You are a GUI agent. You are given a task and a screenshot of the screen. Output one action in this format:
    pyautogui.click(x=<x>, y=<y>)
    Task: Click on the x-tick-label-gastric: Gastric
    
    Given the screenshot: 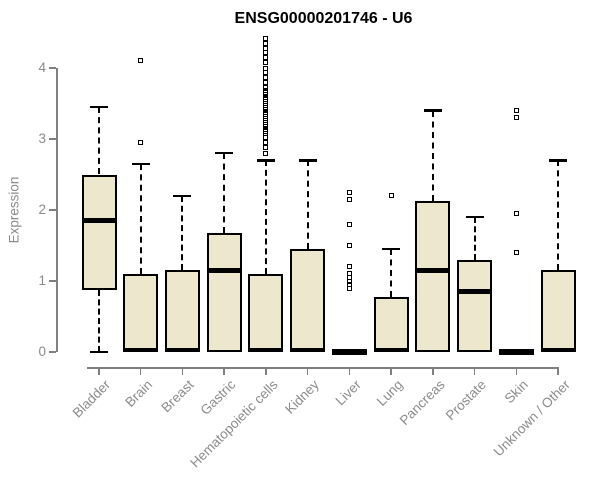 What is the action you would take?
    pyautogui.click(x=218, y=397)
    